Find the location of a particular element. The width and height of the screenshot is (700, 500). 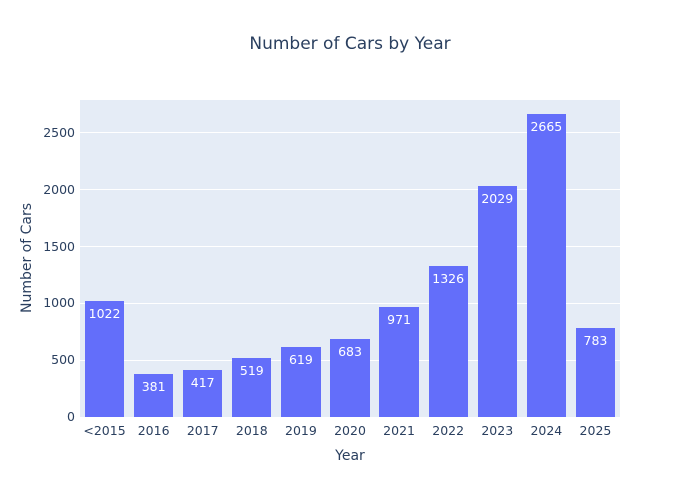

bar-2016: 381 is located at coordinates (154, 395).